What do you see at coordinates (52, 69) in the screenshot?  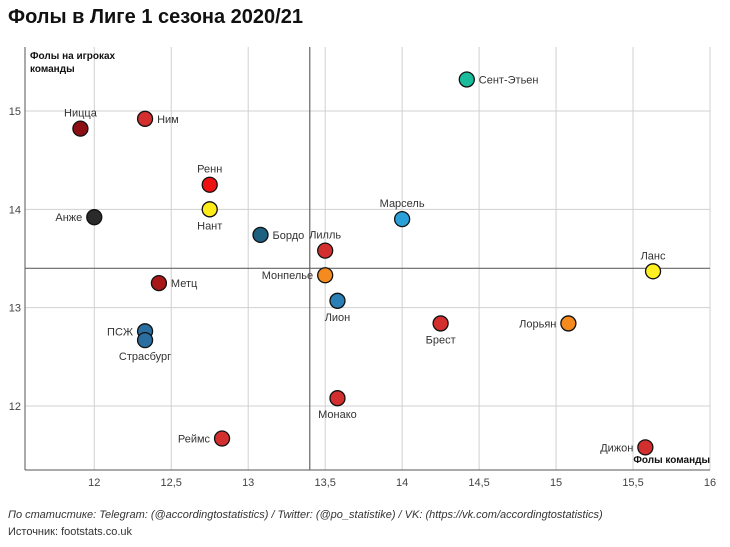 I see `y-axis-label-2: команды` at bounding box center [52, 69].